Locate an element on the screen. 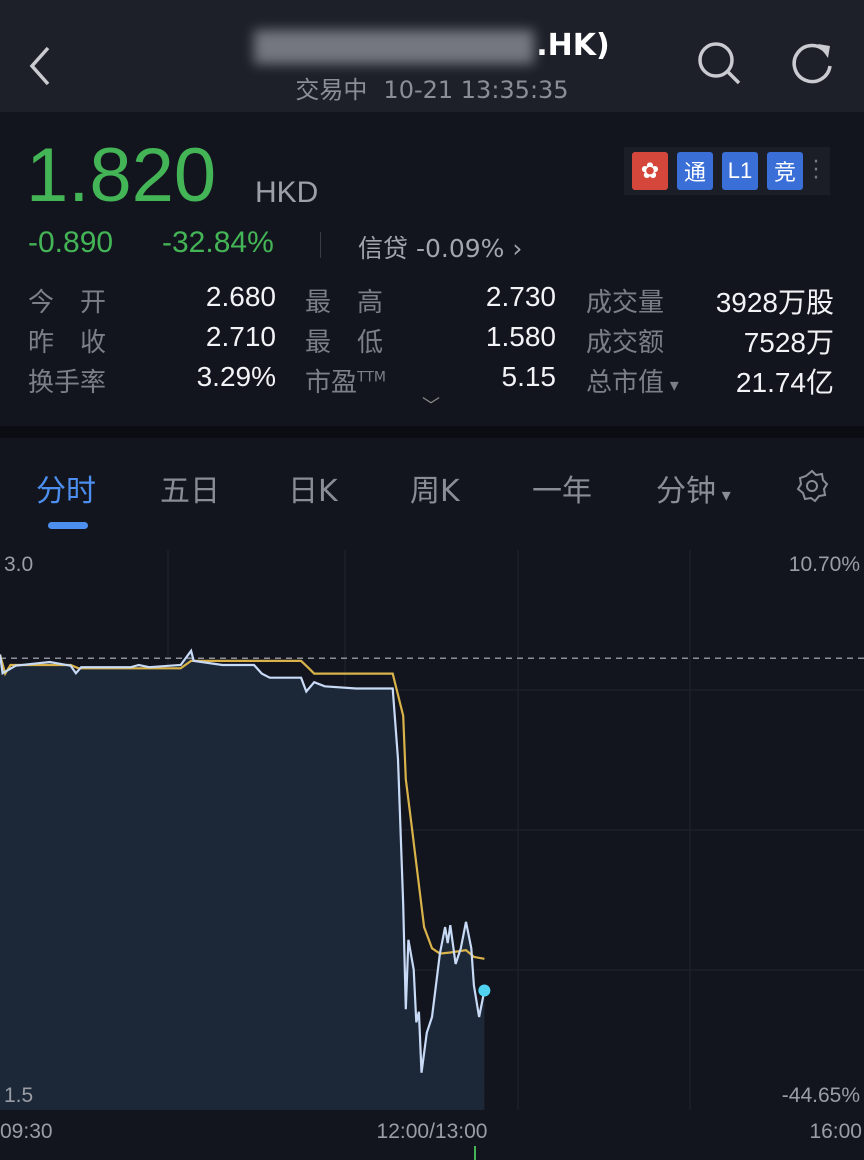  stat-label-text: 市盈 is located at coordinates (331, 383).